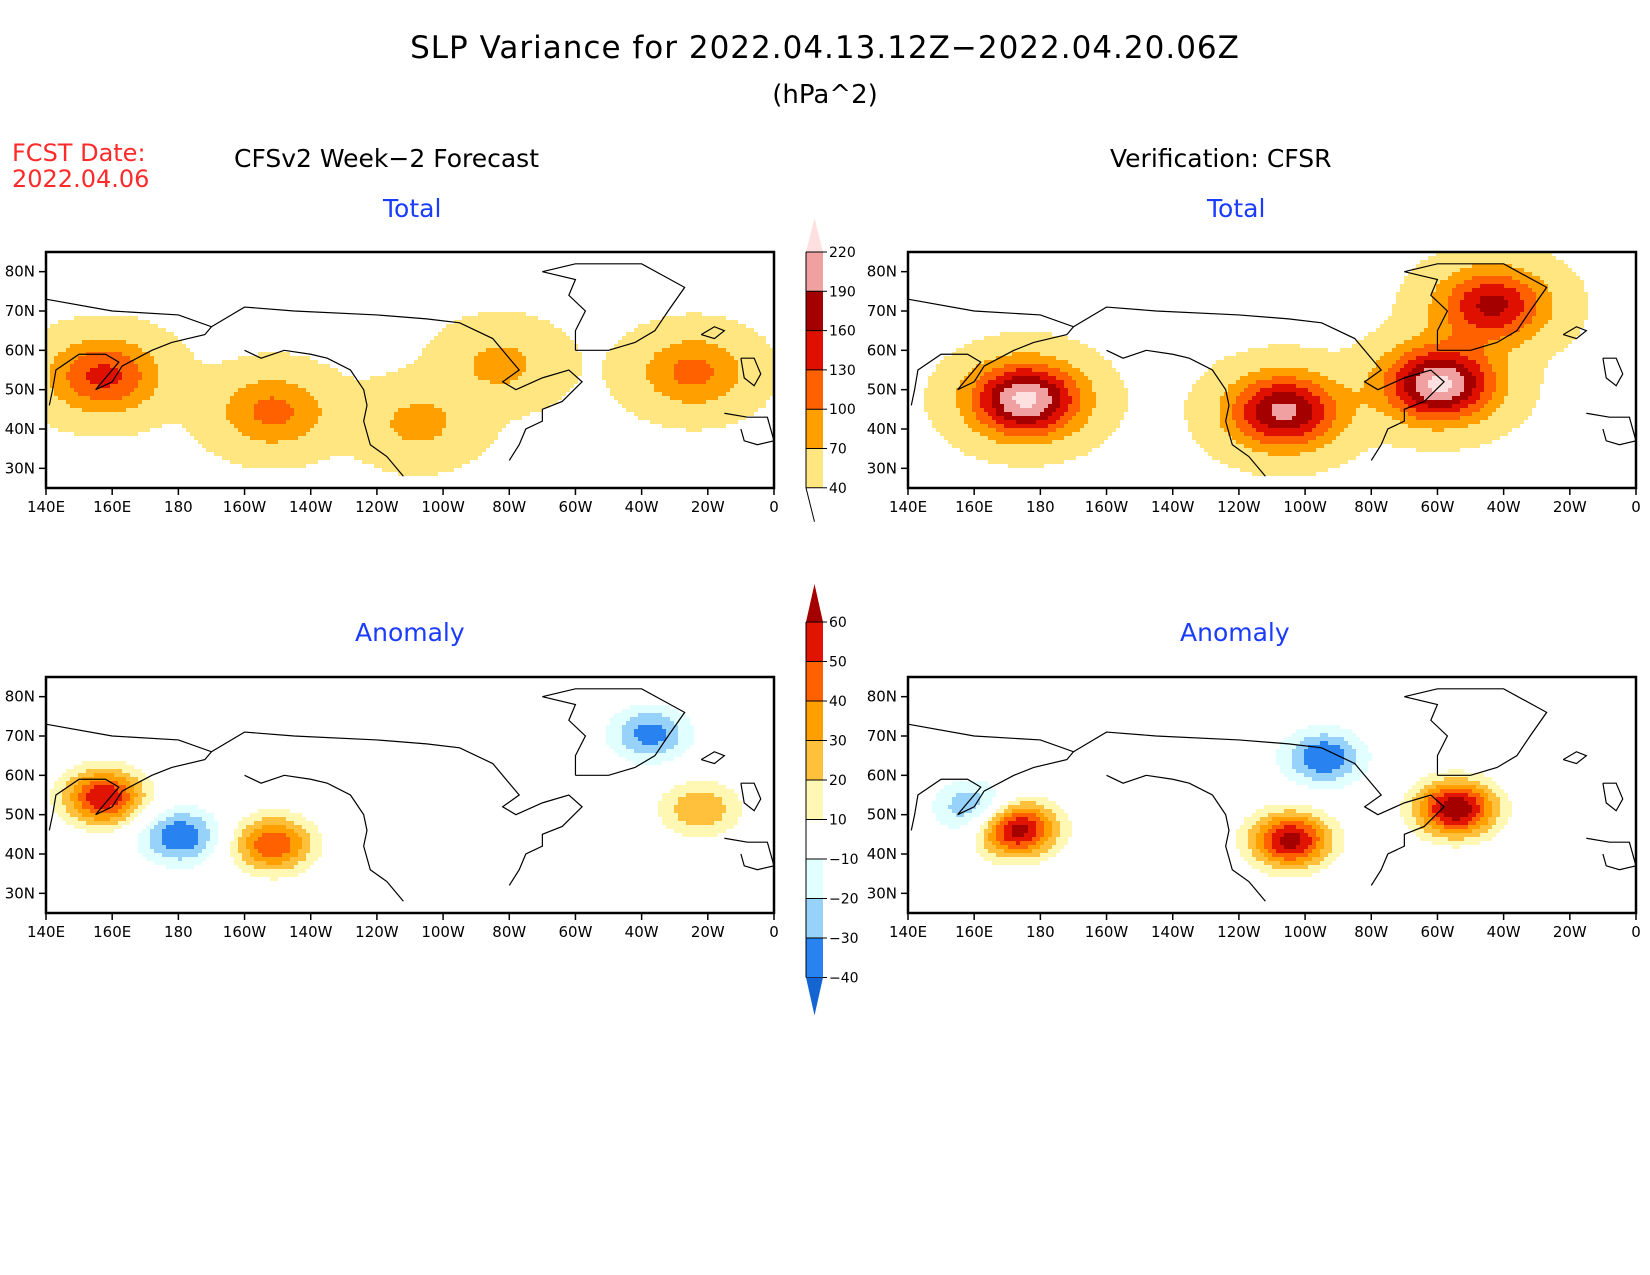 The width and height of the screenshot is (1650, 1275). What do you see at coordinates (842, 410) in the screenshot?
I see `colorbar-label: 100` at bounding box center [842, 410].